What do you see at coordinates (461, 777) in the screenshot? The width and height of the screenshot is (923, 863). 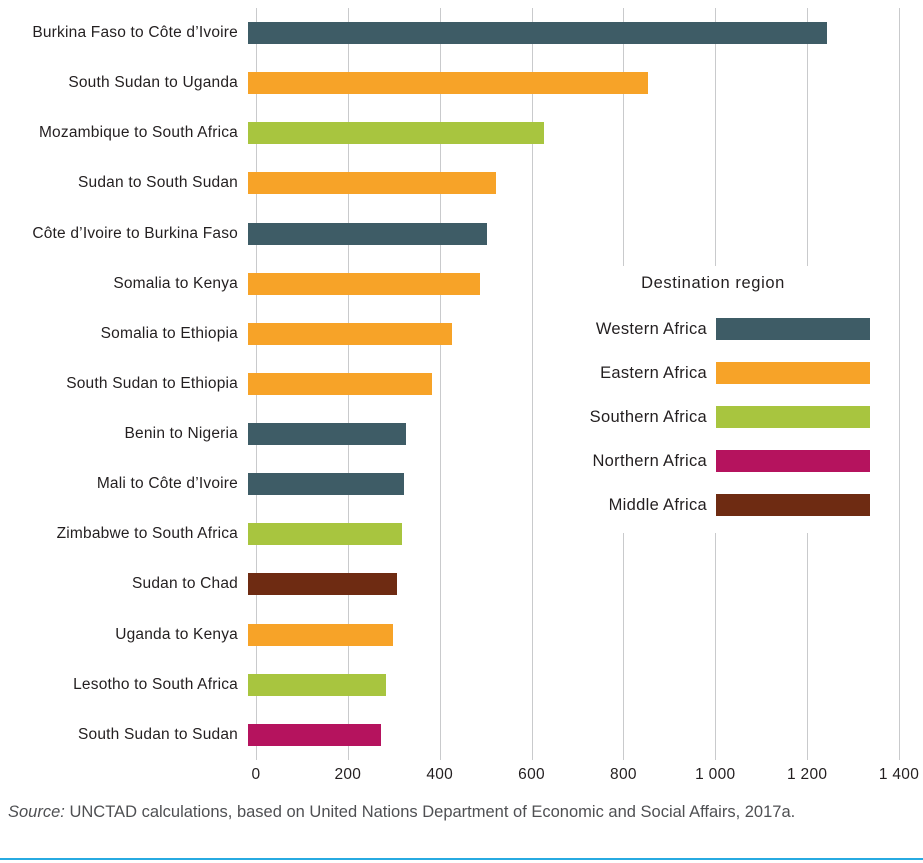 I see `x-axis: 0 200 400 600 800 1 000 1 200 1 400` at bounding box center [461, 777].